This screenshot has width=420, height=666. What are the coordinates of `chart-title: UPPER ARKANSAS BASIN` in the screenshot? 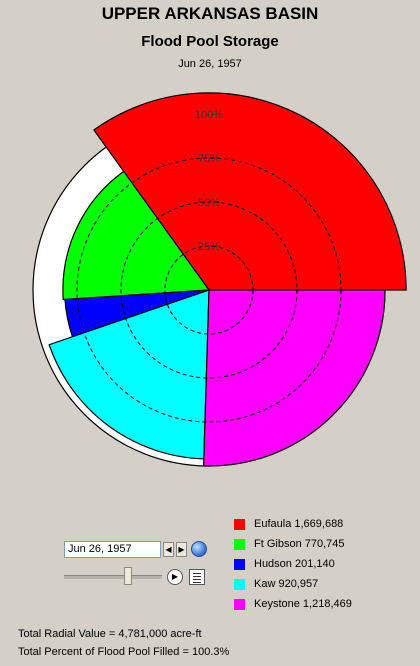 It's located at (210, 13).